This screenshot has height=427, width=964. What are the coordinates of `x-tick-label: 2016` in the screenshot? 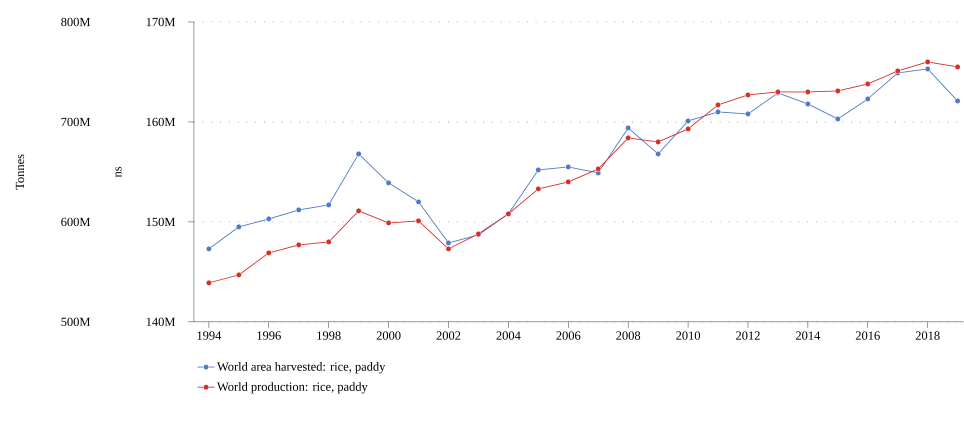 It's located at (868, 335).